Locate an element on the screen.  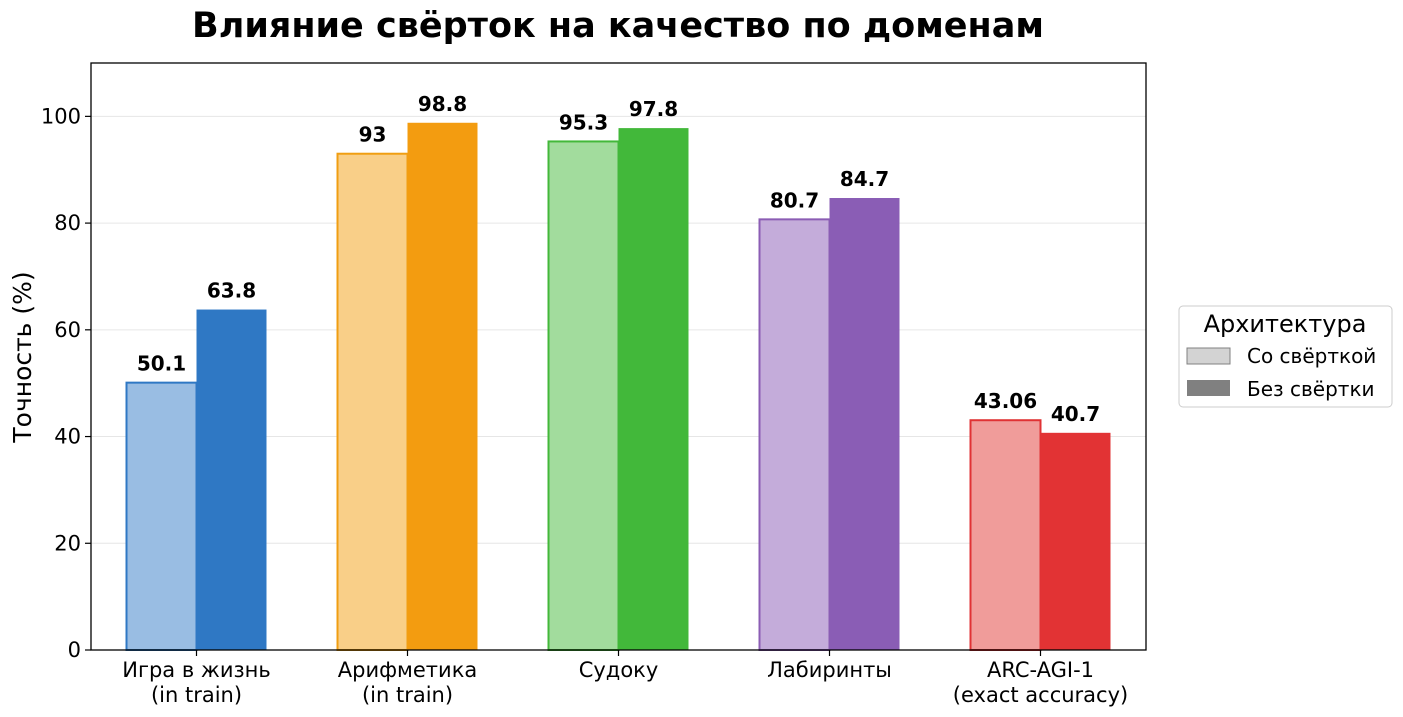
y-axis-ticks: 0 20 40 60 80 100 is located at coordinates (66, 383).